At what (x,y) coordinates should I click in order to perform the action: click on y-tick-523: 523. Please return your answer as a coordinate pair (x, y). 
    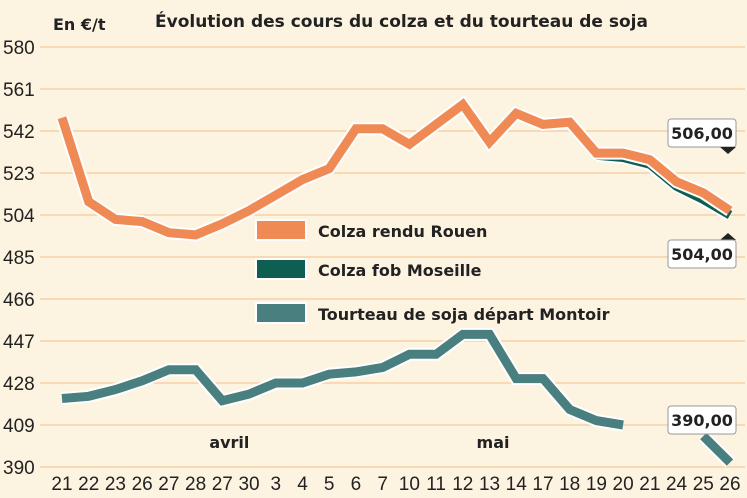
    Looking at the image, I should click on (19, 174).